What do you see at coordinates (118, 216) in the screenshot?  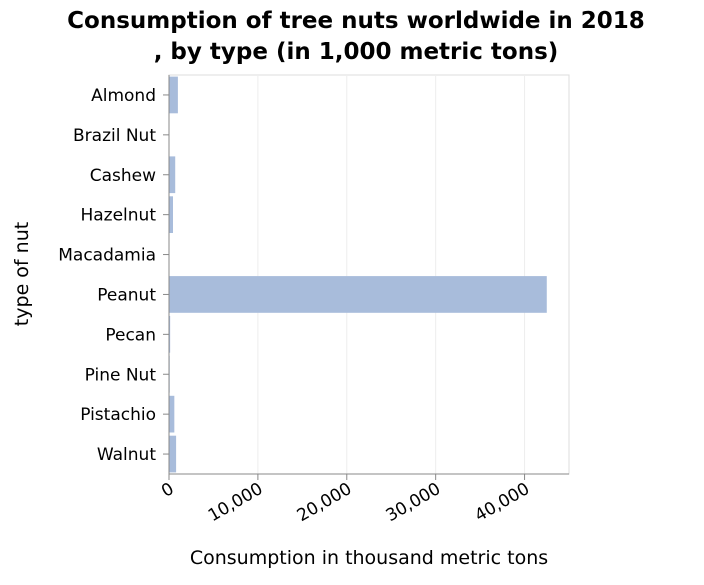 I see `y-tick-label: Hazelnut` at bounding box center [118, 216].